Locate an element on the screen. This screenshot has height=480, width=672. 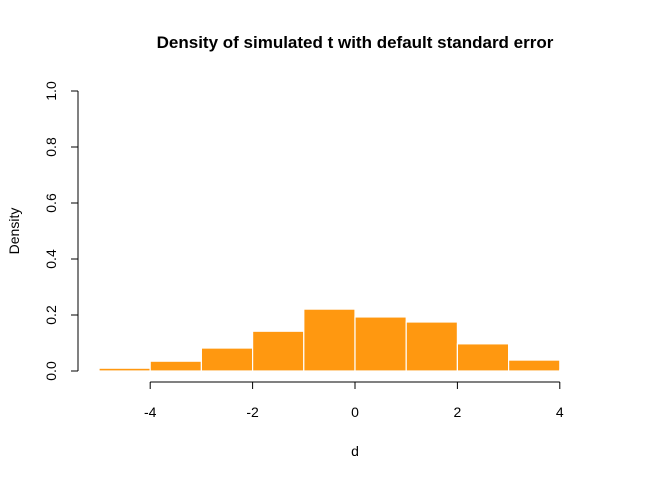
y-axis: 0.0 0.2 0.4 0.6 0.8 1.0 is located at coordinates (61, 231).